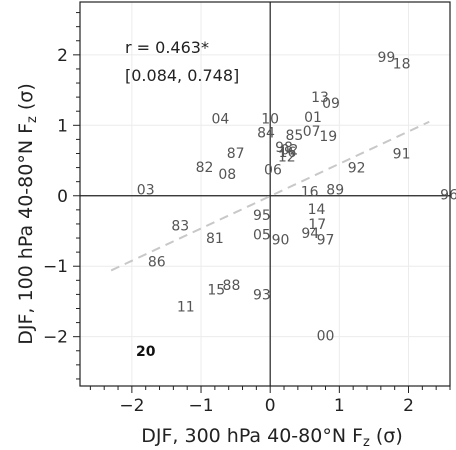  What do you see at coordinates (287, 157) in the screenshot?
I see `data-point-label: 12` at bounding box center [287, 157].